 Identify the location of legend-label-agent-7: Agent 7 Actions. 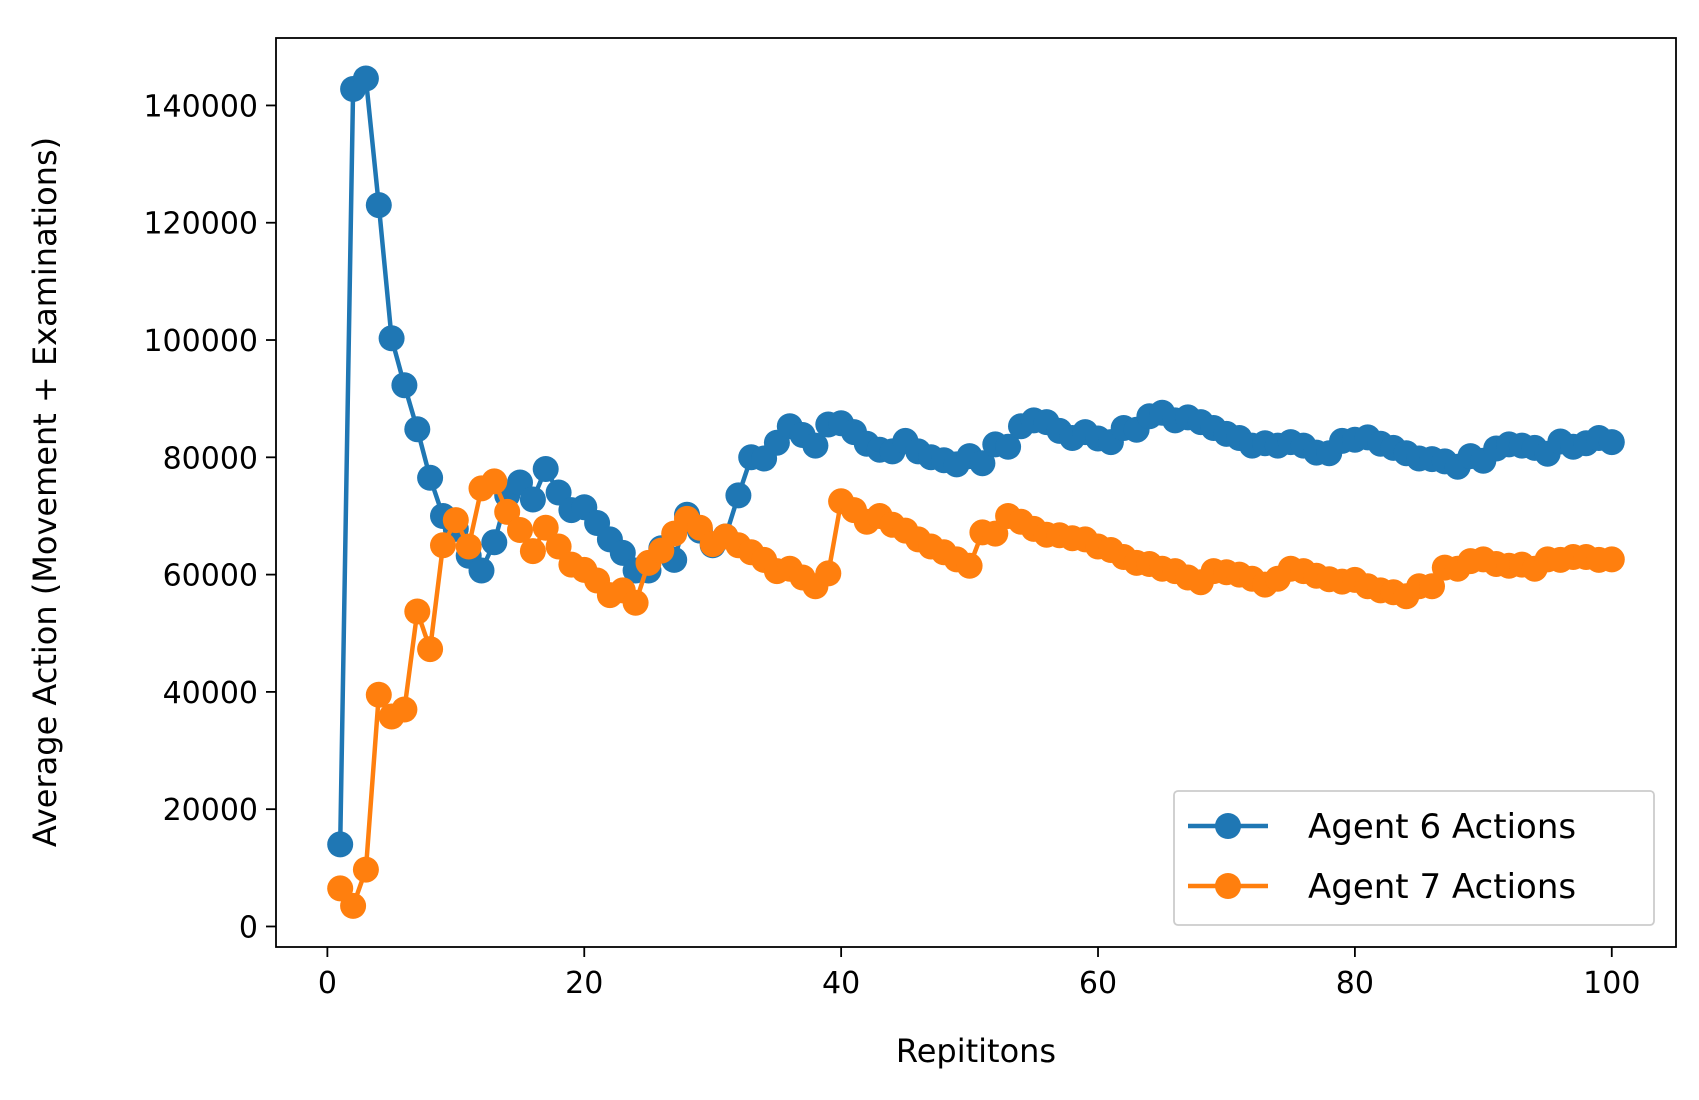
(1442, 887).